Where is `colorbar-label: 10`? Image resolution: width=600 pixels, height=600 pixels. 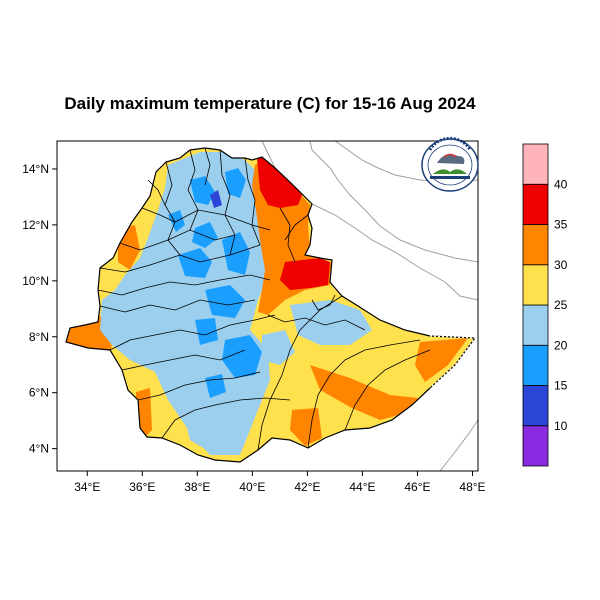 colorbar-label: 10 is located at coordinates (561, 426).